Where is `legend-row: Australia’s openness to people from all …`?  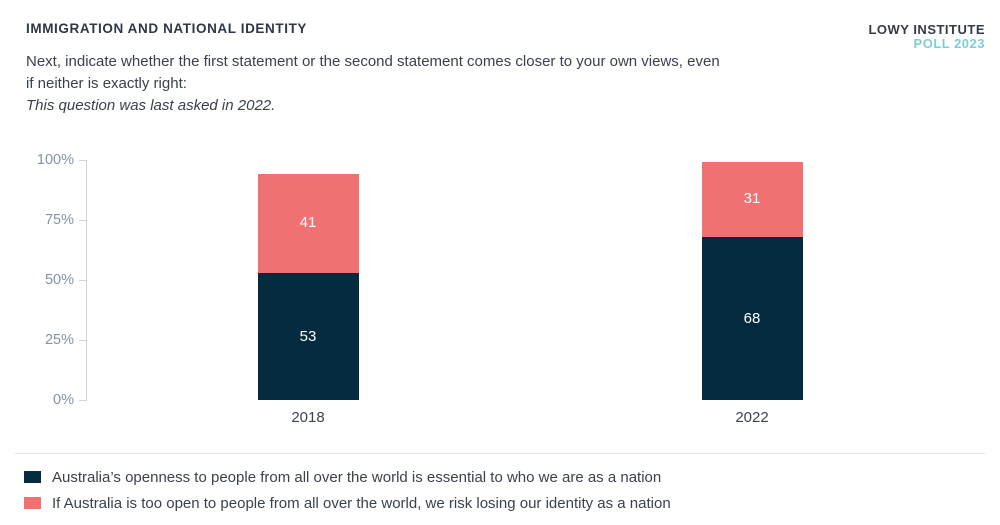 legend-row: Australia’s openness to people from all … is located at coordinates (504, 477).